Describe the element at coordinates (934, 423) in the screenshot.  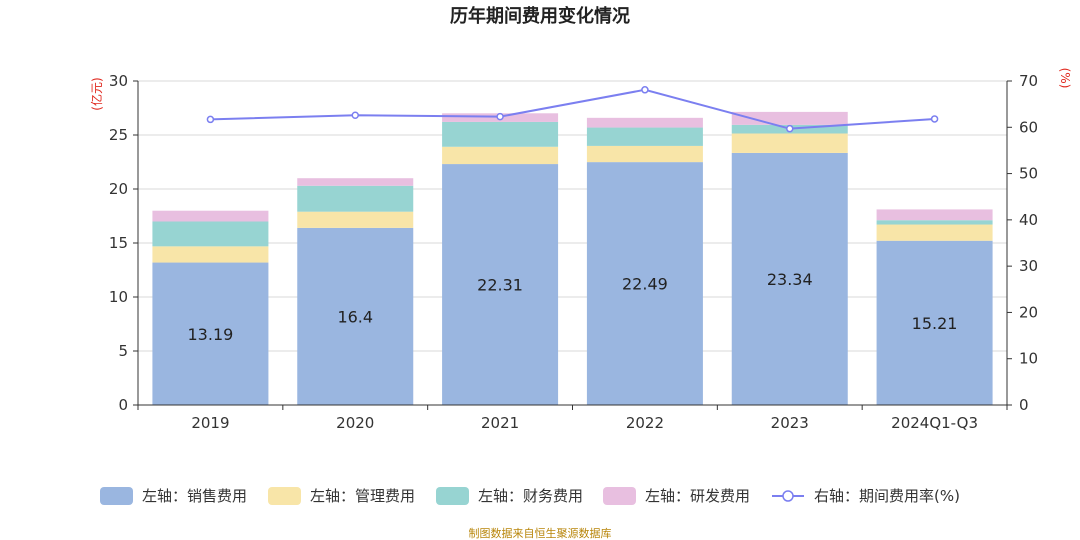
I see `x-tick-label: 2024Q1-Q3` at that location.